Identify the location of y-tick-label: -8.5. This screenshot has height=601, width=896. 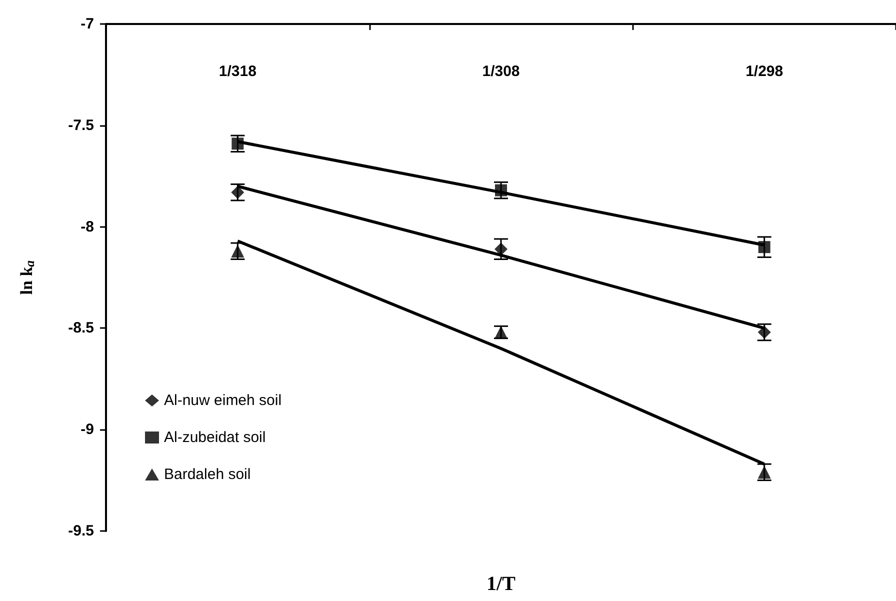
(81, 328).